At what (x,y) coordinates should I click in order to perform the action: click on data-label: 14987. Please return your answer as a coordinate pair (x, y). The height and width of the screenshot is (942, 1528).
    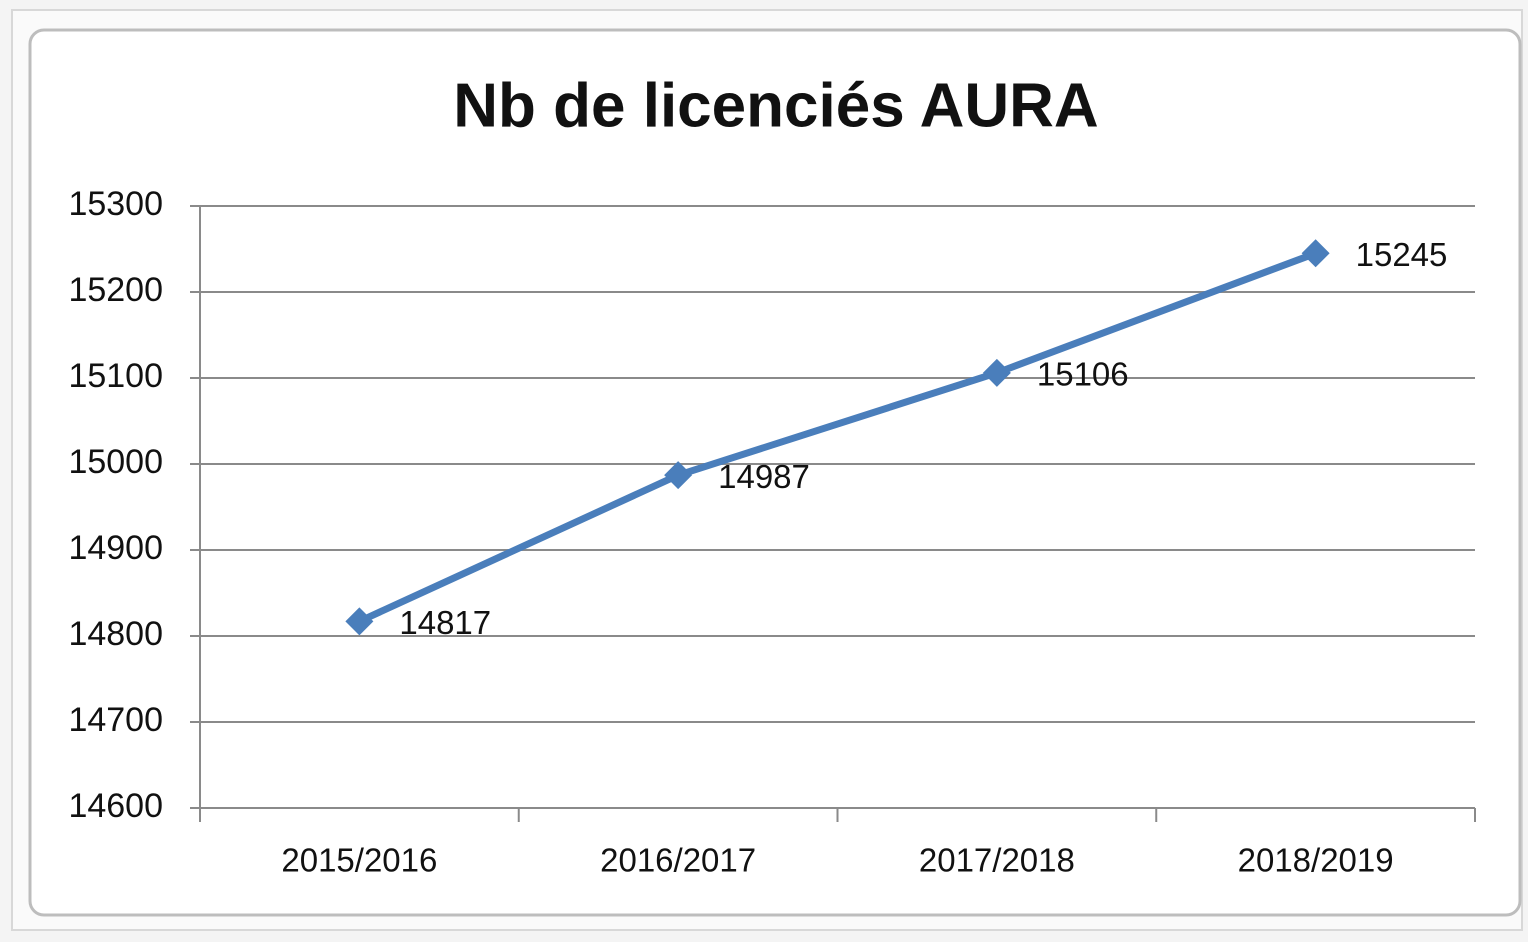
    Looking at the image, I should click on (764, 476).